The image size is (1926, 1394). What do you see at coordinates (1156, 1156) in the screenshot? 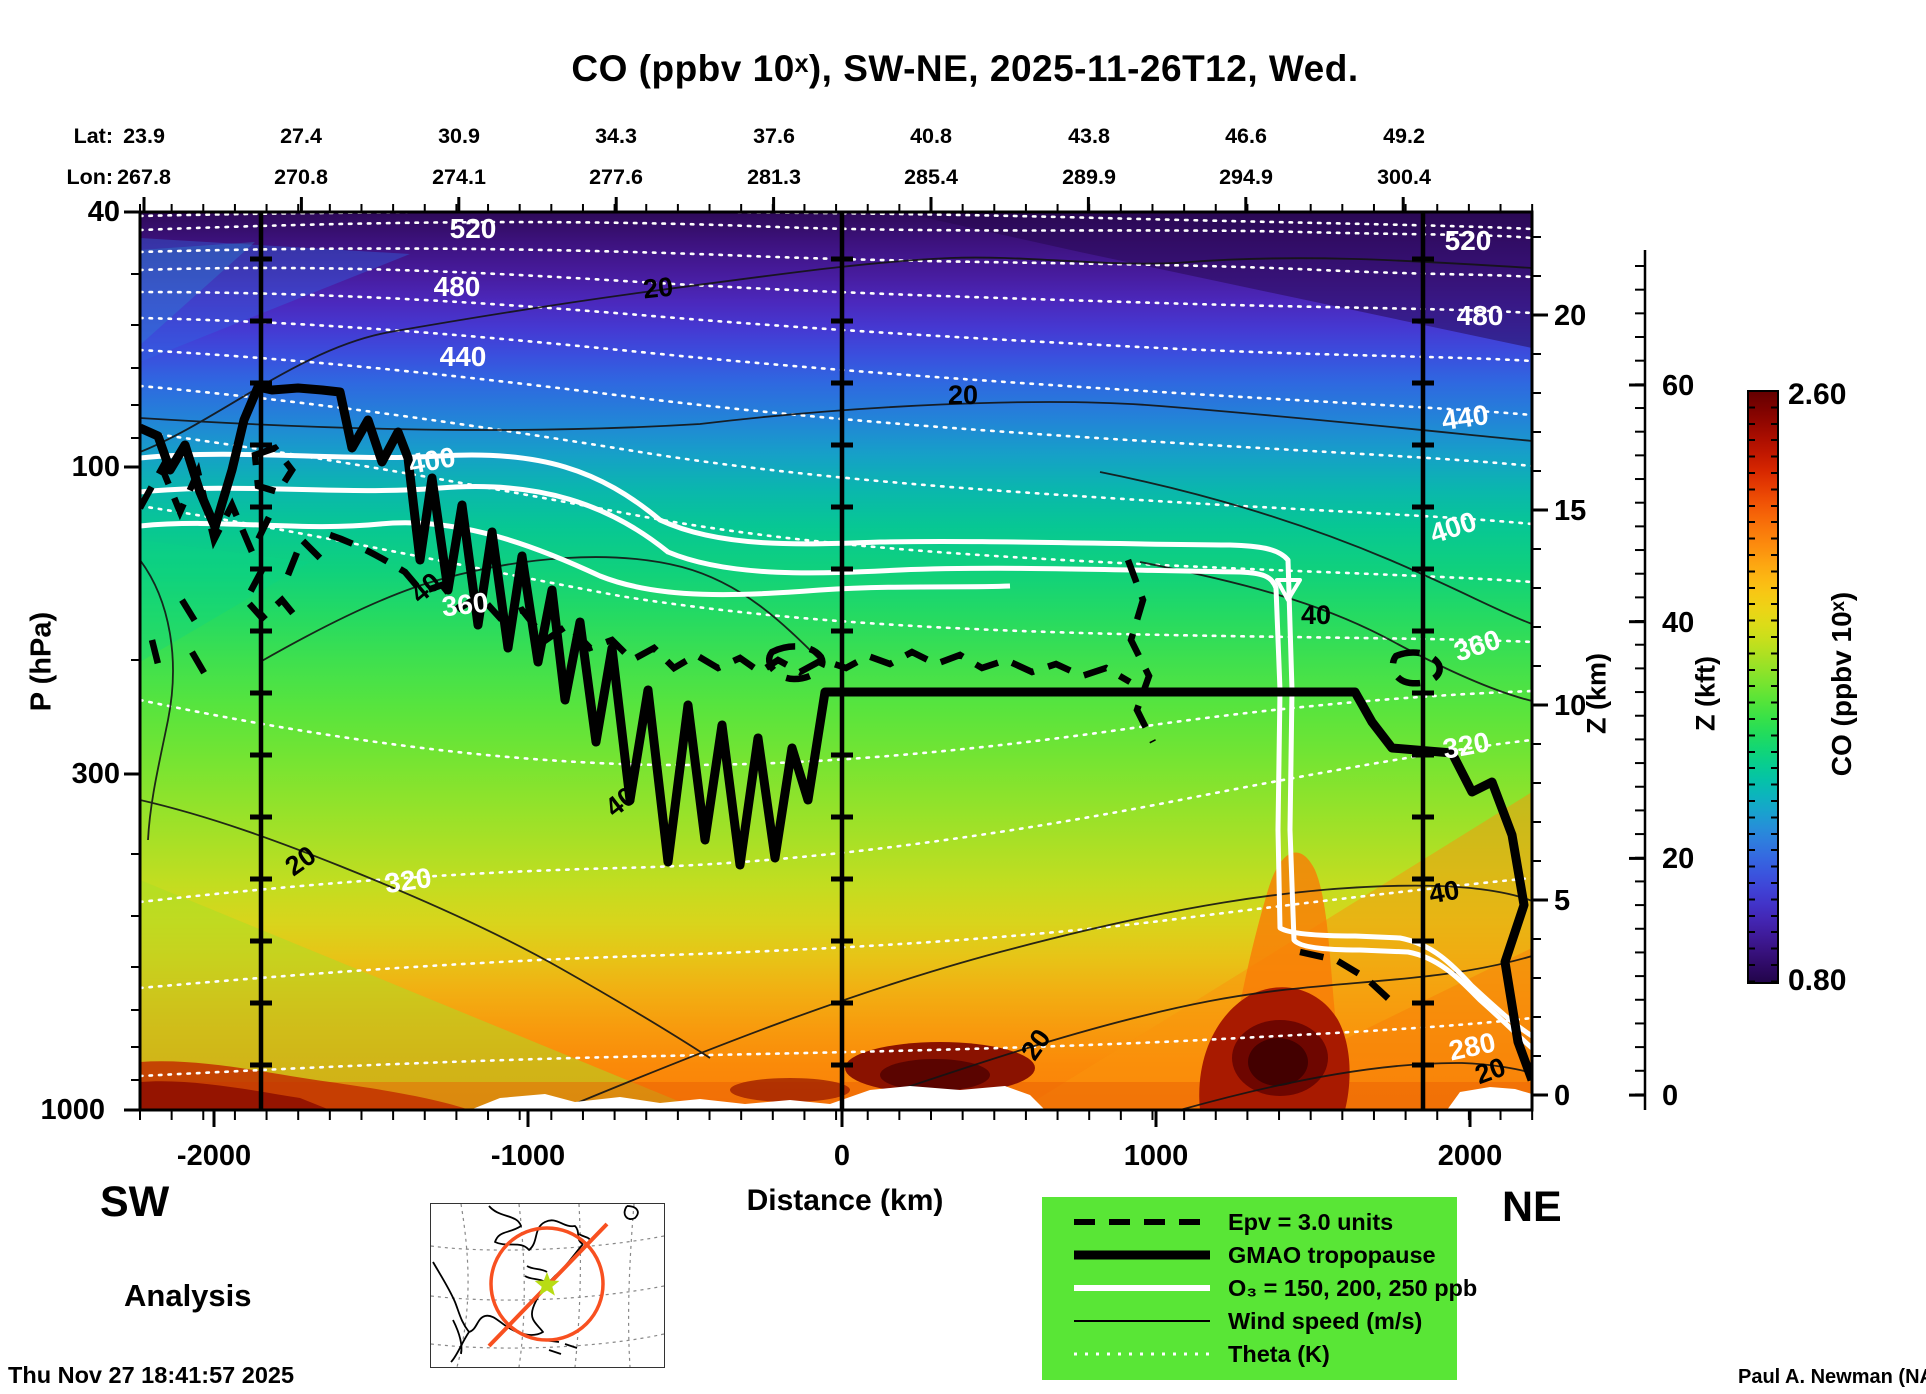
I see `x-tick: 1000` at bounding box center [1156, 1156].